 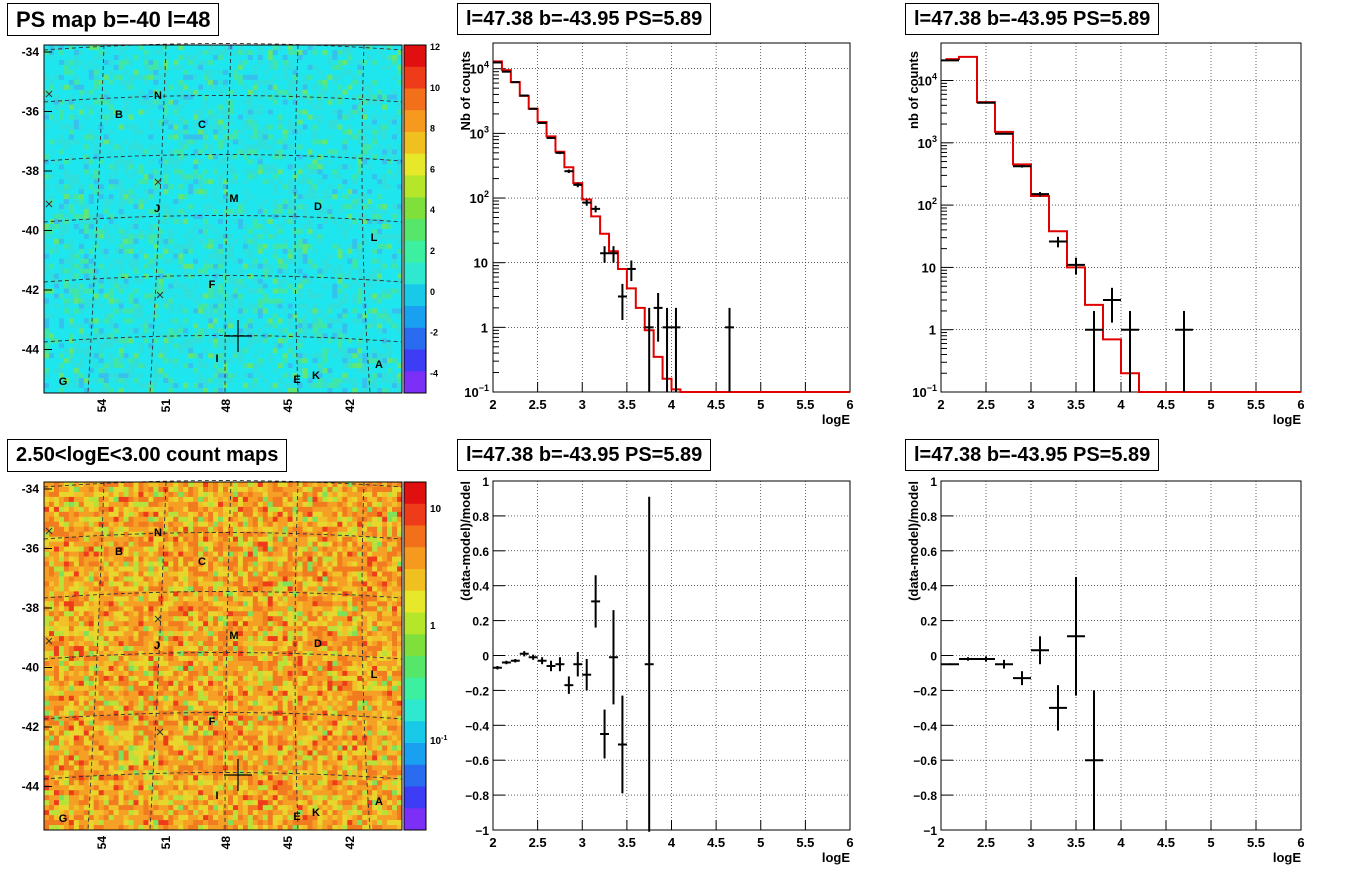 I want to click on res2-ytick-label: 0, so click(x=933, y=657).